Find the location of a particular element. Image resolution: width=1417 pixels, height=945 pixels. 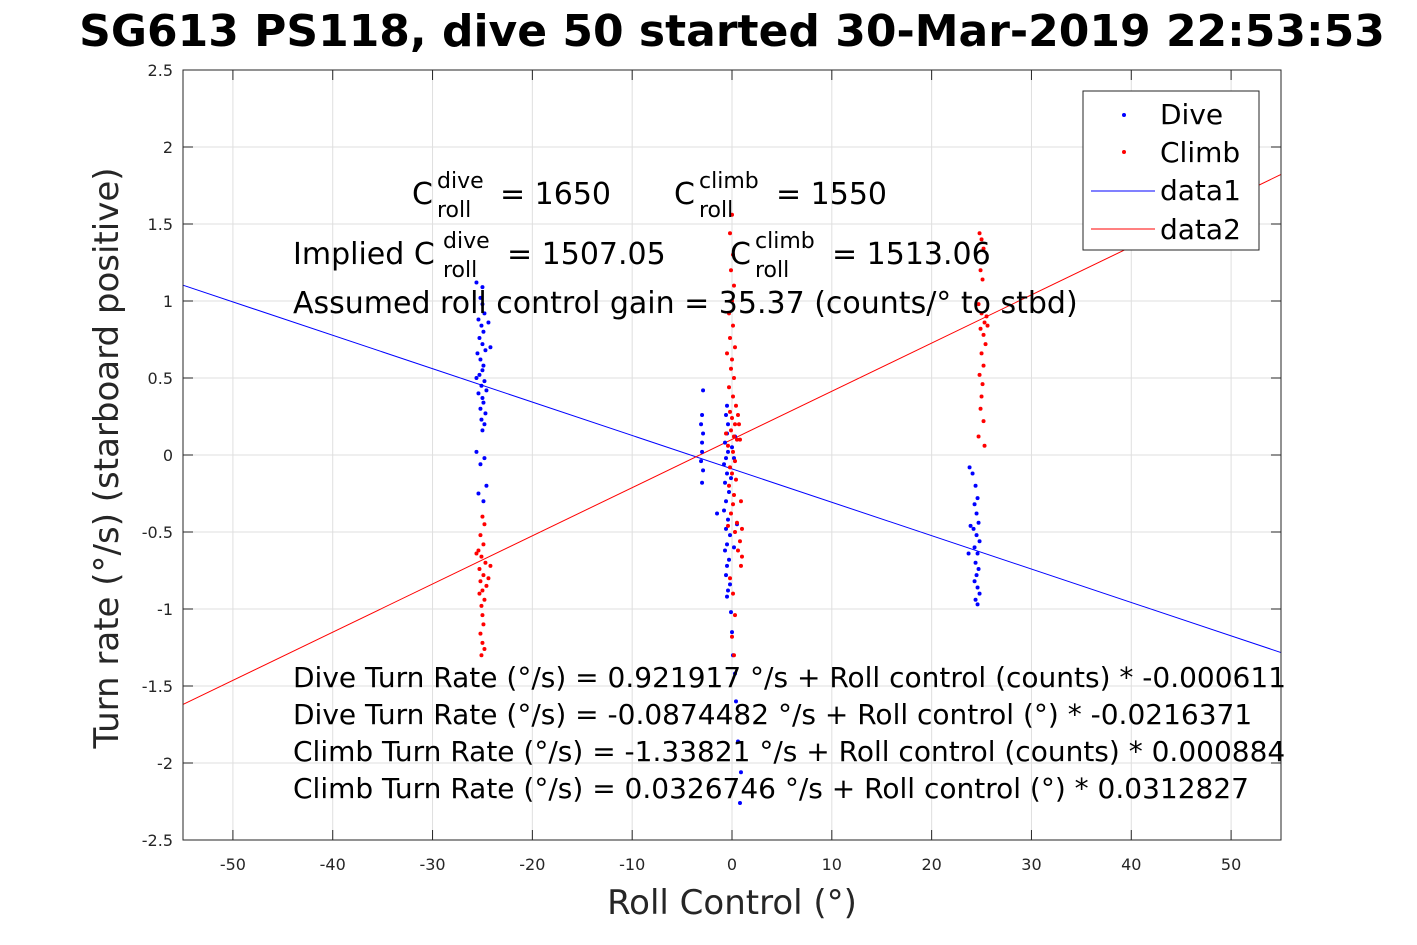

c-climb-base: C is located at coordinates (684, 194).